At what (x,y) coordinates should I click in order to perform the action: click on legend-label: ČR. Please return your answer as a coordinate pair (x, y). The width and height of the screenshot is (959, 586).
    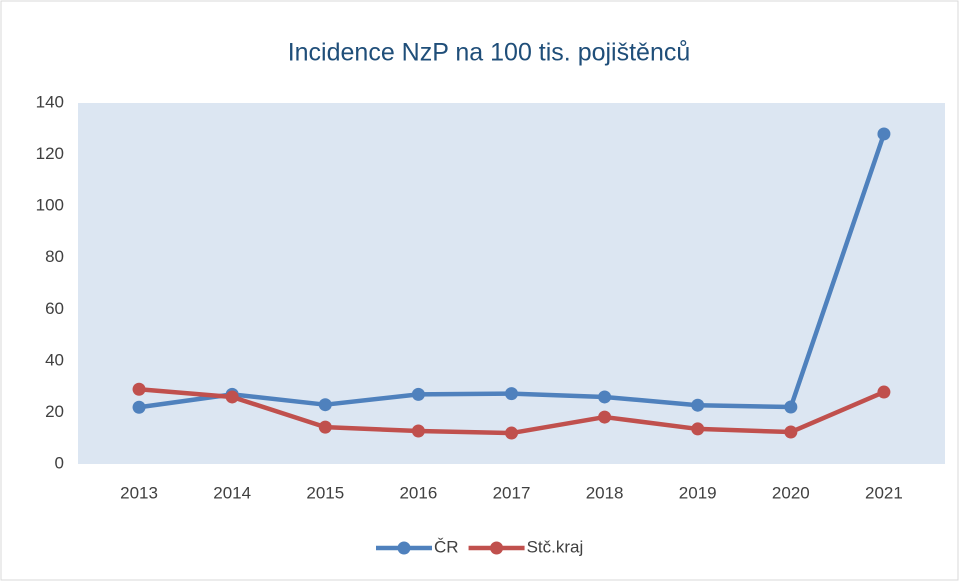
    Looking at the image, I should click on (446, 546).